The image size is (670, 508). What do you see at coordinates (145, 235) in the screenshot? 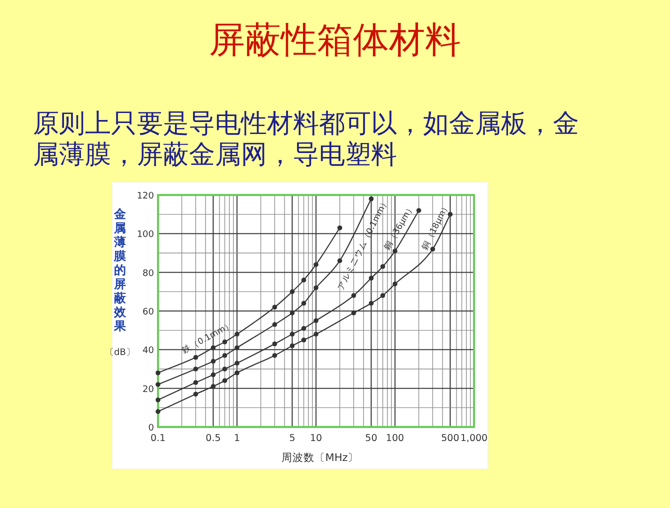
I see `y-tick-label: 100` at bounding box center [145, 235].